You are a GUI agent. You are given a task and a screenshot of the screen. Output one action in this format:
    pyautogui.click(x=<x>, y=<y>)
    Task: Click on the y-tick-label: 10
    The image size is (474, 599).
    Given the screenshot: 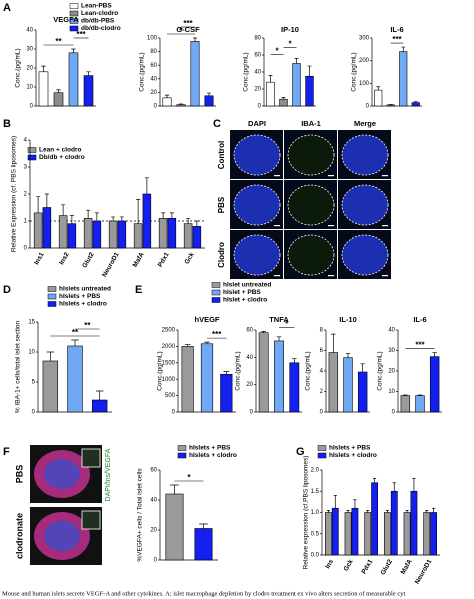 What is the action you would take?
    pyautogui.click(x=391, y=392)
    